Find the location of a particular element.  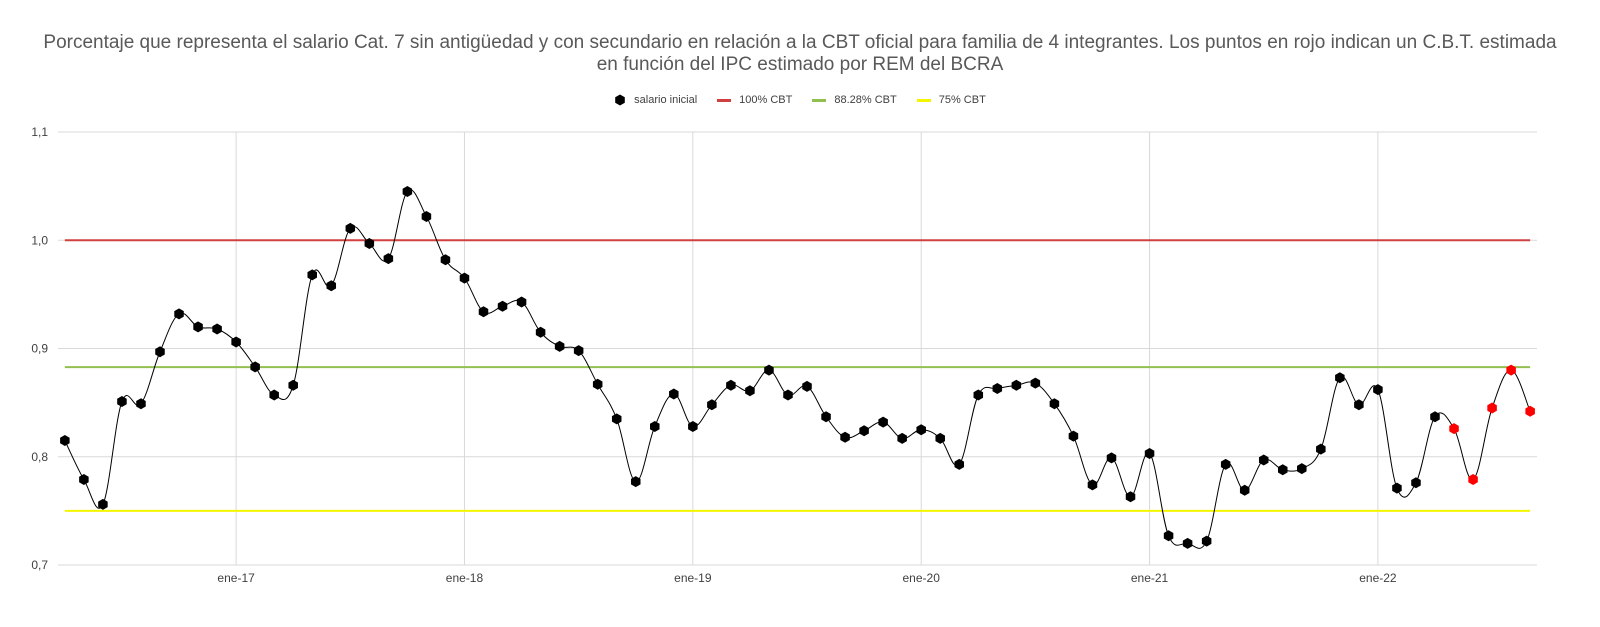

x-tick-label: ene-20 is located at coordinates (922, 578).